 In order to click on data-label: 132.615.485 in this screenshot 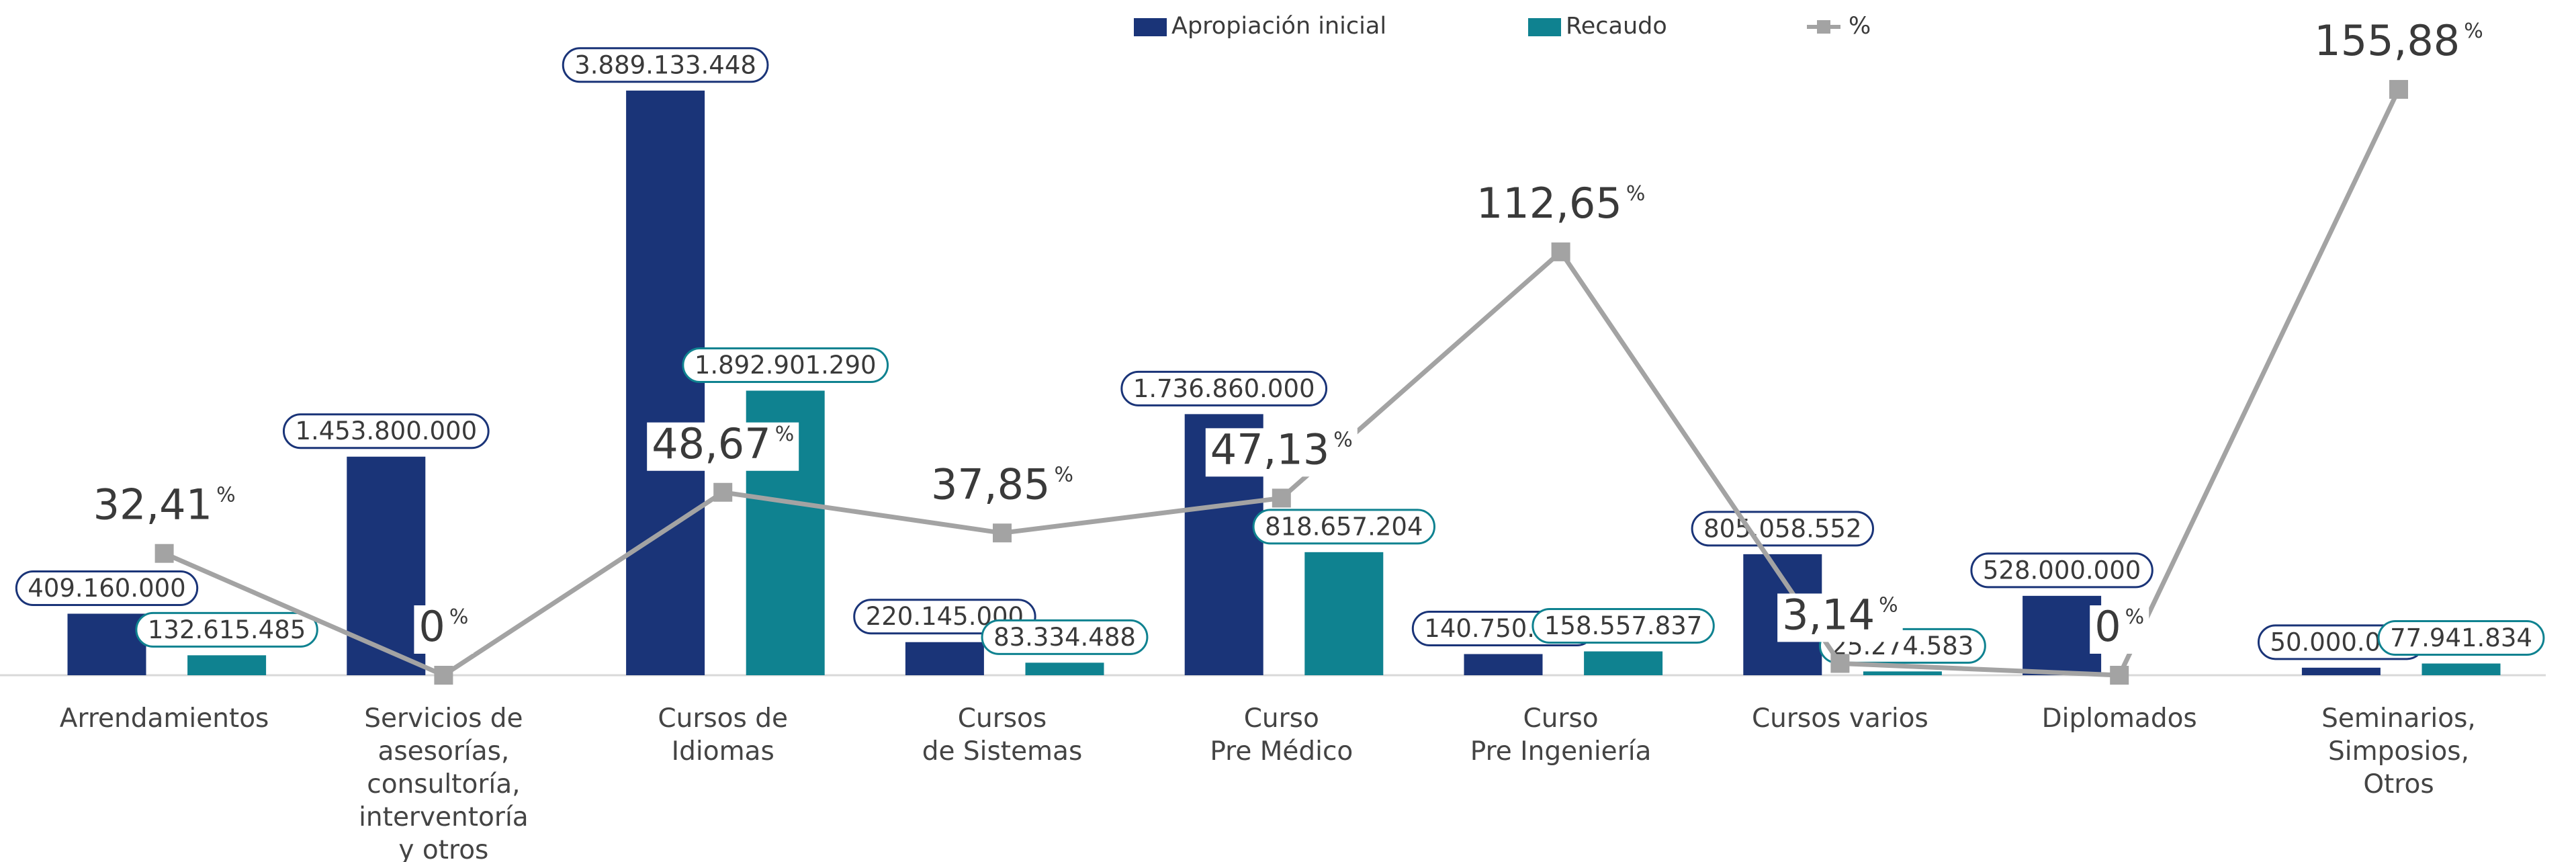, I will do `click(227, 629)`.